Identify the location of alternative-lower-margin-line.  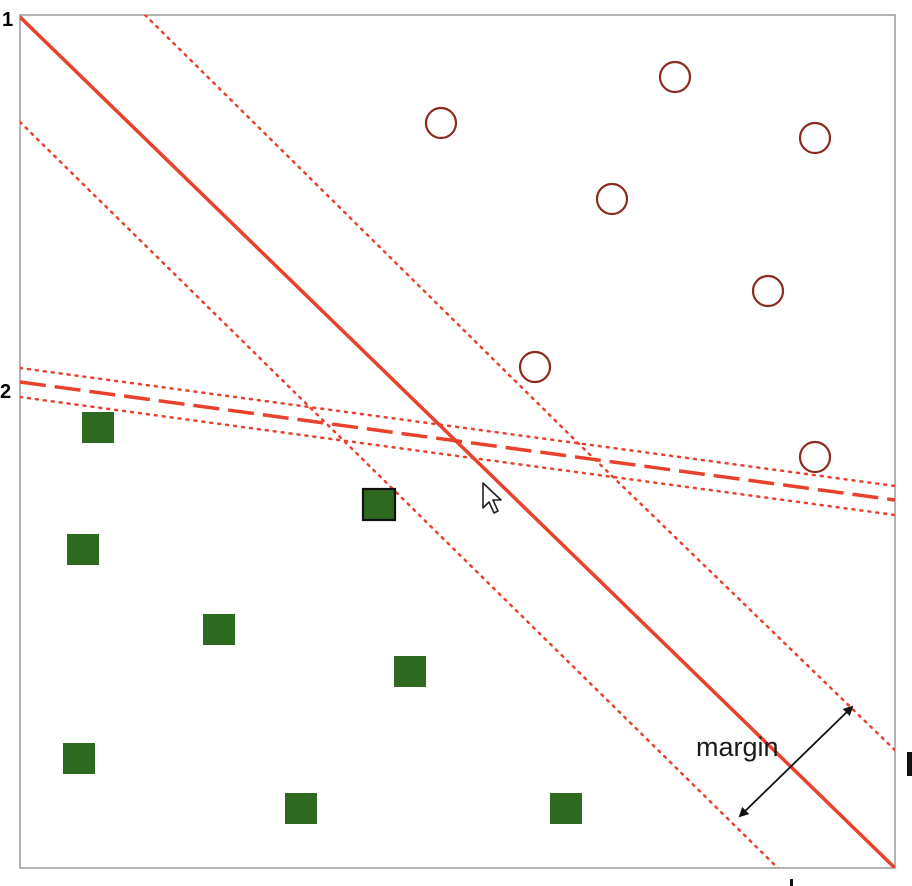
(457, 456).